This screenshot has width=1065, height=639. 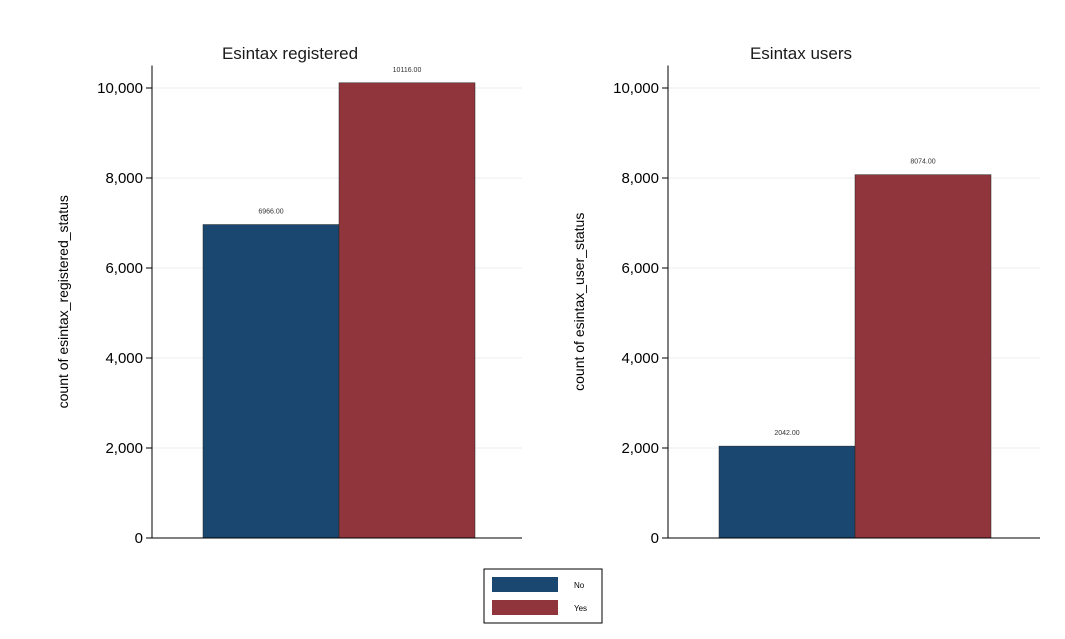 I want to click on legend-swatch-yes, so click(x=525, y=607).